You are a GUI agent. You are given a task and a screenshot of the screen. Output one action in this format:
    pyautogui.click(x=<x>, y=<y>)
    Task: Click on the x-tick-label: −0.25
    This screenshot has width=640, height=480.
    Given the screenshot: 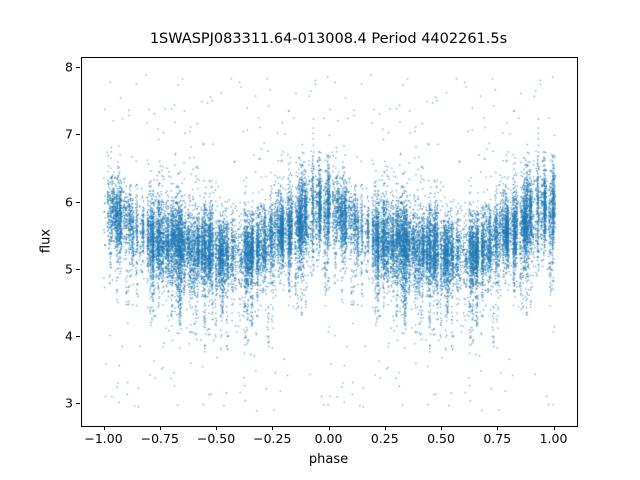 What is the action you would take?
    pyautogui.click(x=272, y=438)
    